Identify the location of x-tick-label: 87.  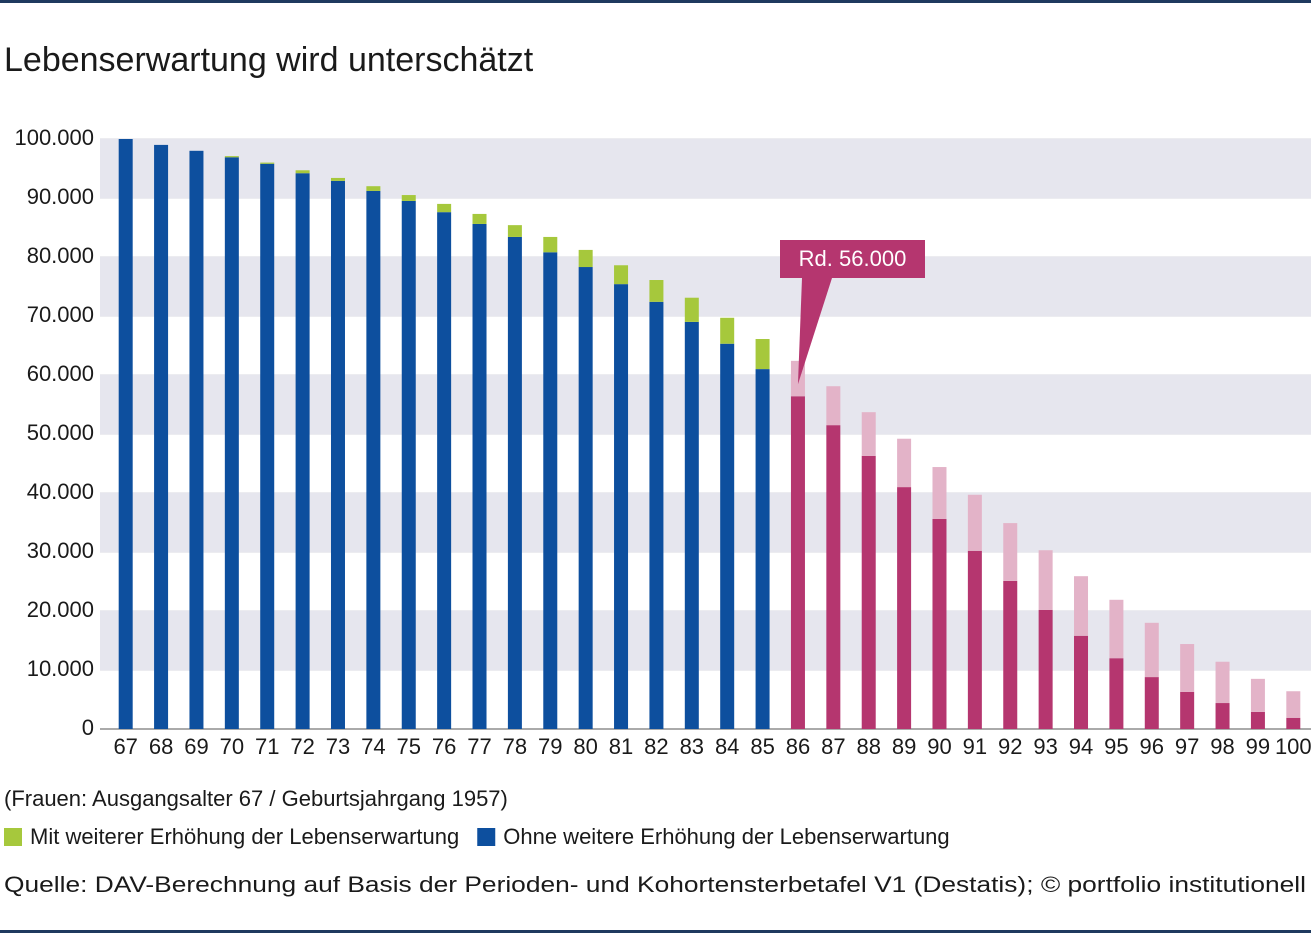
(833, 746).